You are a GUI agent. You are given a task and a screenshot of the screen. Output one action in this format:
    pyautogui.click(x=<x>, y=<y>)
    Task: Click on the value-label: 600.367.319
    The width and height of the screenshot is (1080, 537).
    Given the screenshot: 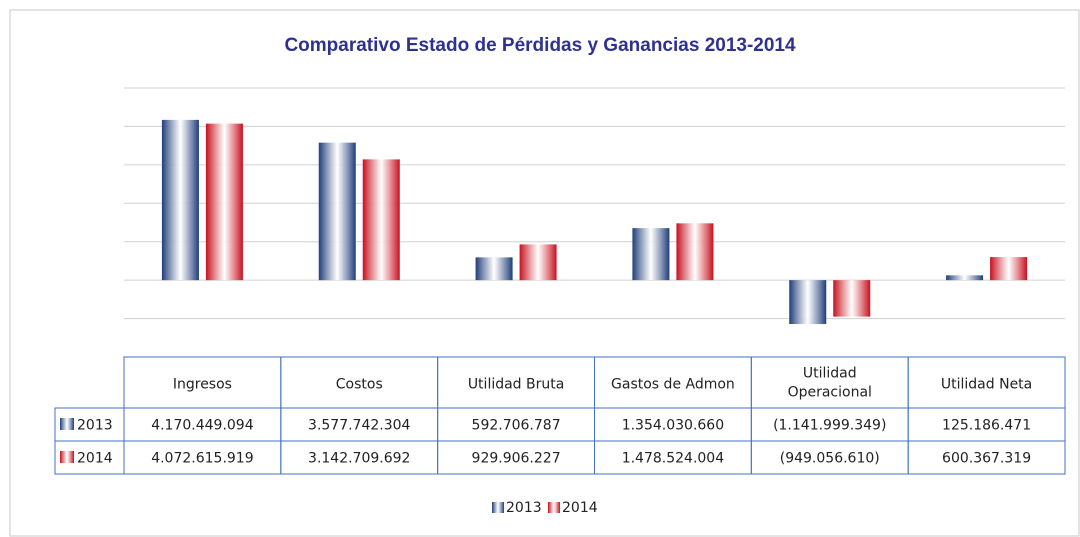 What is the action you would take?
    pyautogui.click(x=986, y=459)
    